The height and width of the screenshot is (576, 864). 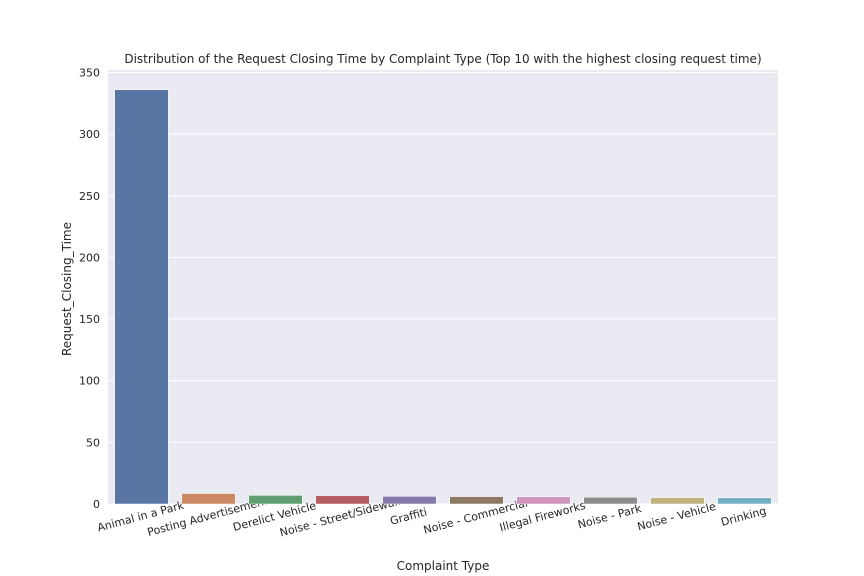 What do you see at coordinates (67, 289) in the screenshot?
I see `y-axis-label: Request_Closing_Time` at bounding box center [67, 289].